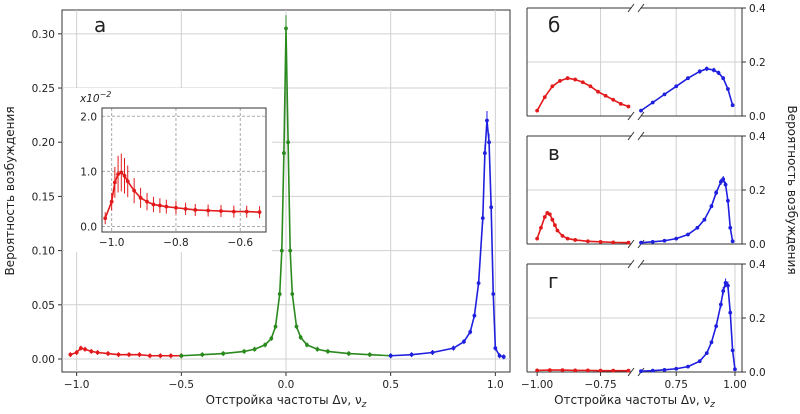 The height and width of the screenshot is (414, 800). Describe the element at coordinates (537, 385) in the screenshot. I see `small-x-tick-label: −1.00` at that location.